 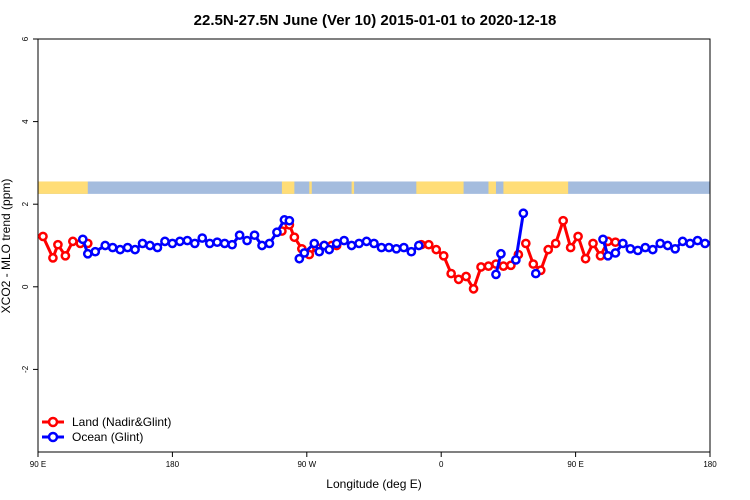 I want to click on y-tick-label: 2, so click(x=25, y=203).